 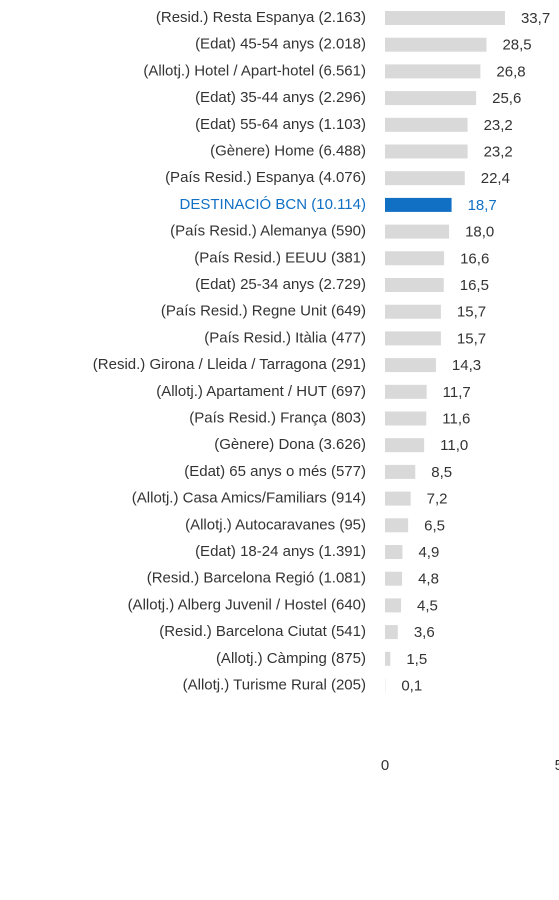 What do you see at coordinates (437, 499) in the screenshot?
I see `value-label: 7,2` at bounding box center [437, 499].